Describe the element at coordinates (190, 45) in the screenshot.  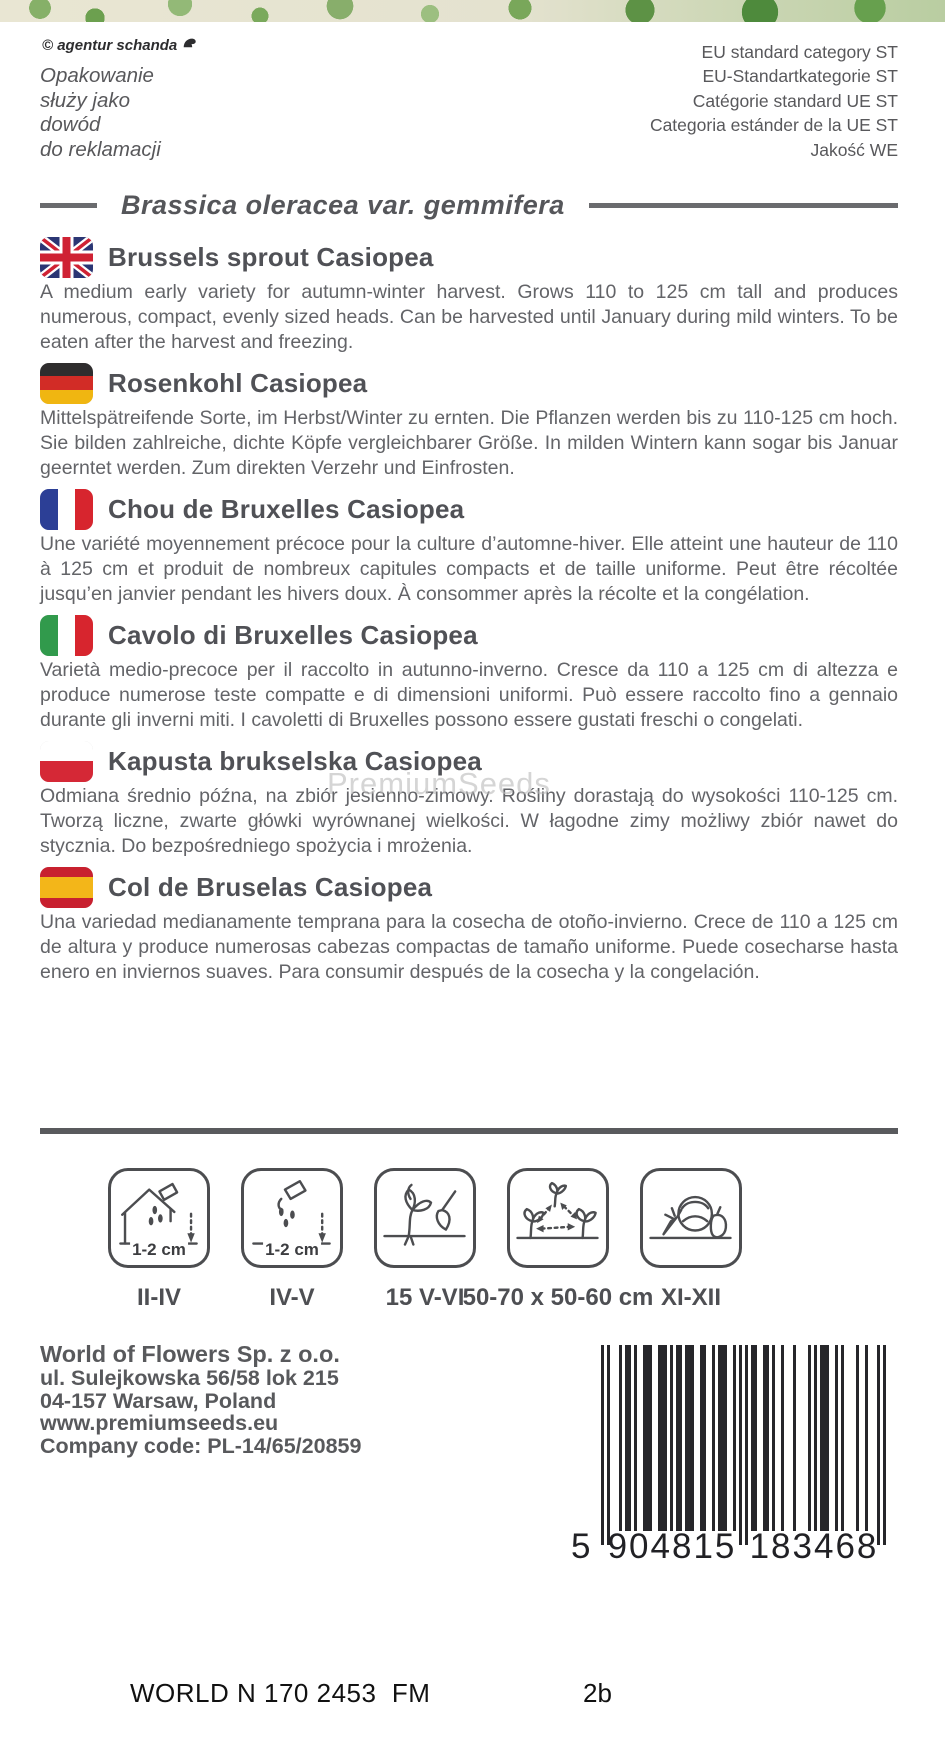
I see `schanda-logo-icon` at that location.